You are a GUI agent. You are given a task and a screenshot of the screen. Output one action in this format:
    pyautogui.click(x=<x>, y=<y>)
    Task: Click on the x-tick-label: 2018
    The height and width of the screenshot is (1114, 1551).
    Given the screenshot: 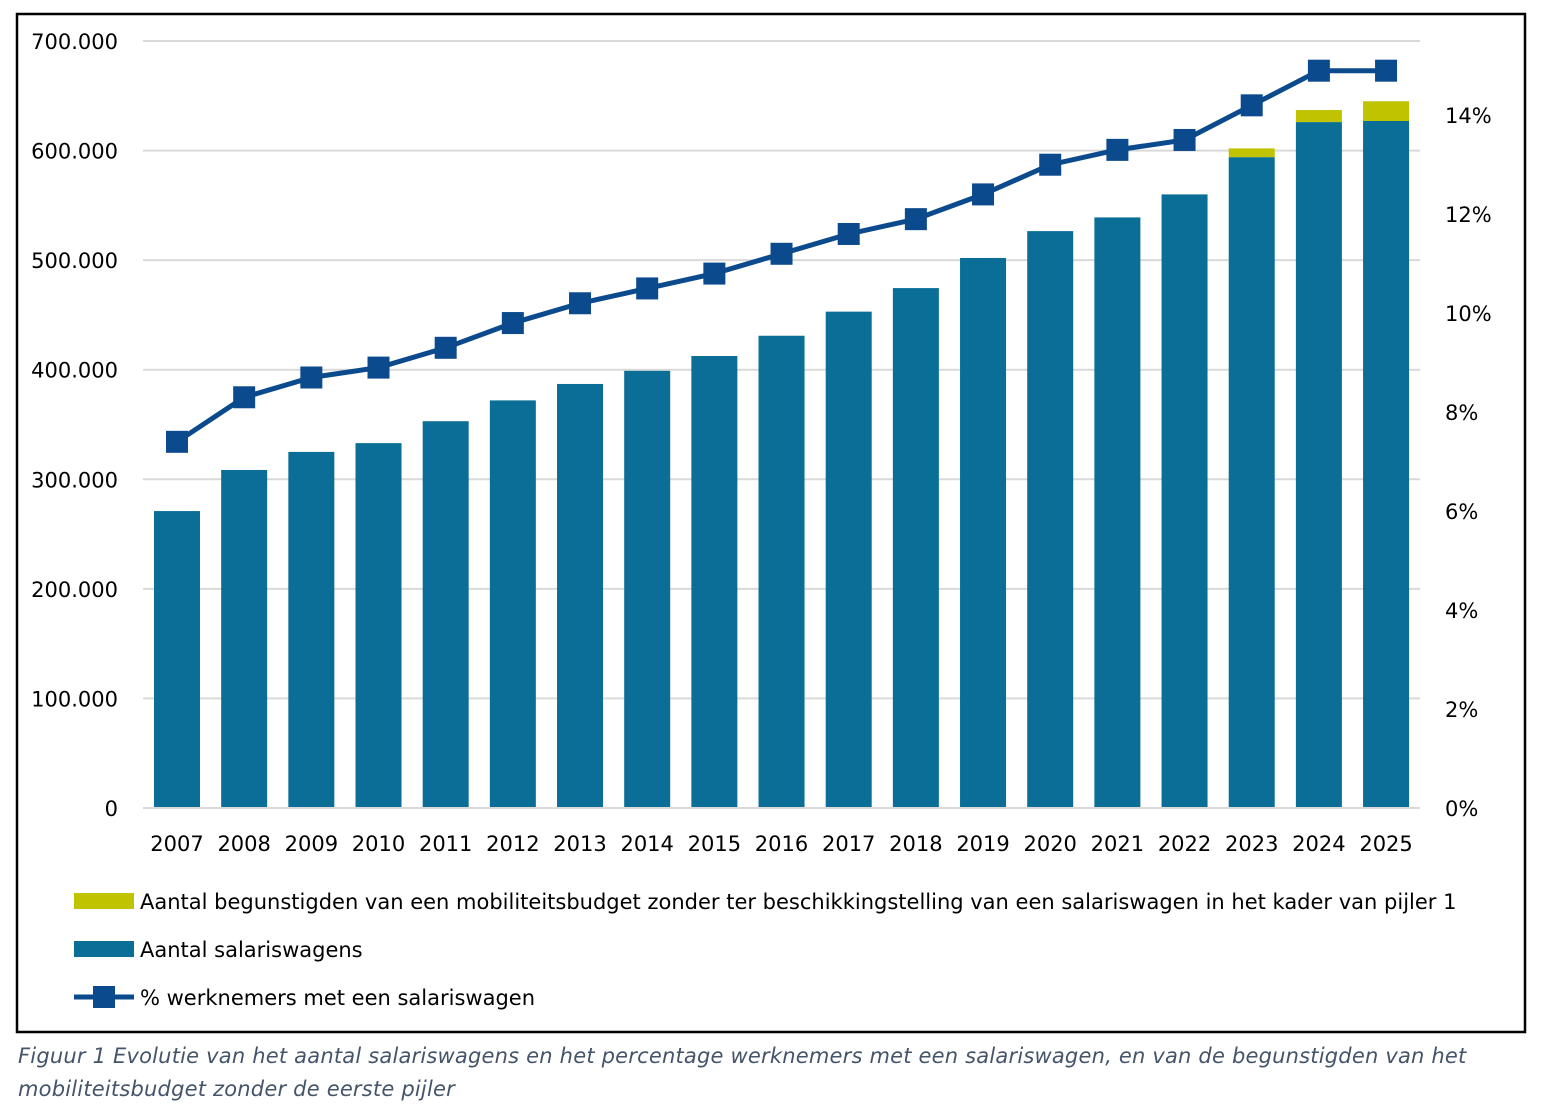 What is the action you would take?
    pyautogui.click(x=915, y=844)
    